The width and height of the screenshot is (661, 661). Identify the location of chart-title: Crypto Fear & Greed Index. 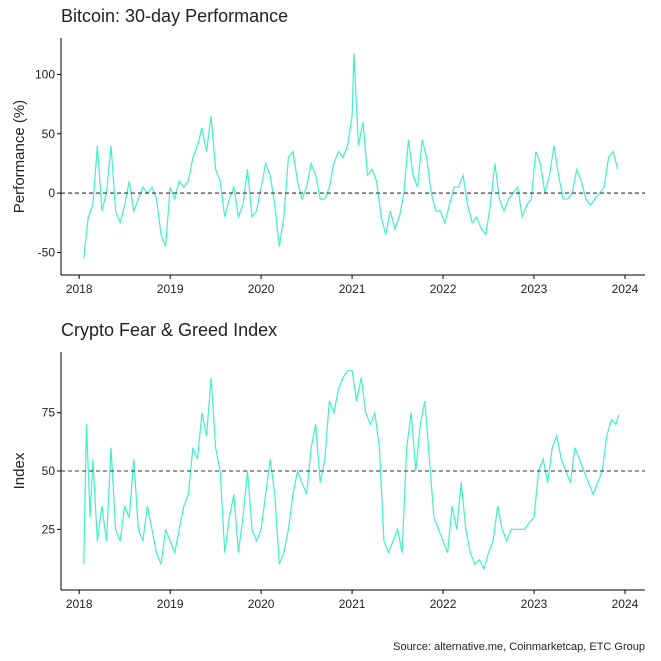
(169, 330).